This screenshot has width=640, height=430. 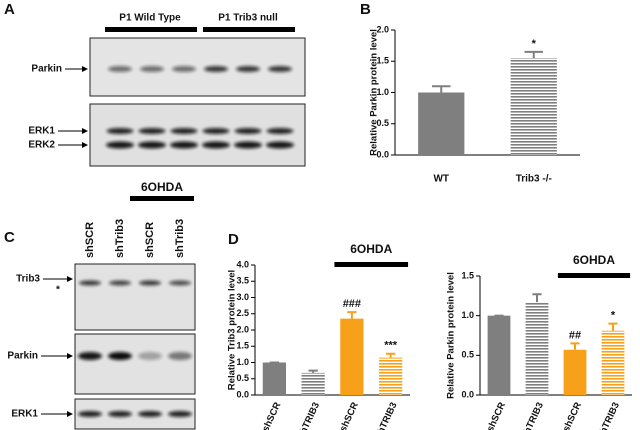 I want to click on y-axis-label: Relative Parkin protein level, so click(x=451, y=335).